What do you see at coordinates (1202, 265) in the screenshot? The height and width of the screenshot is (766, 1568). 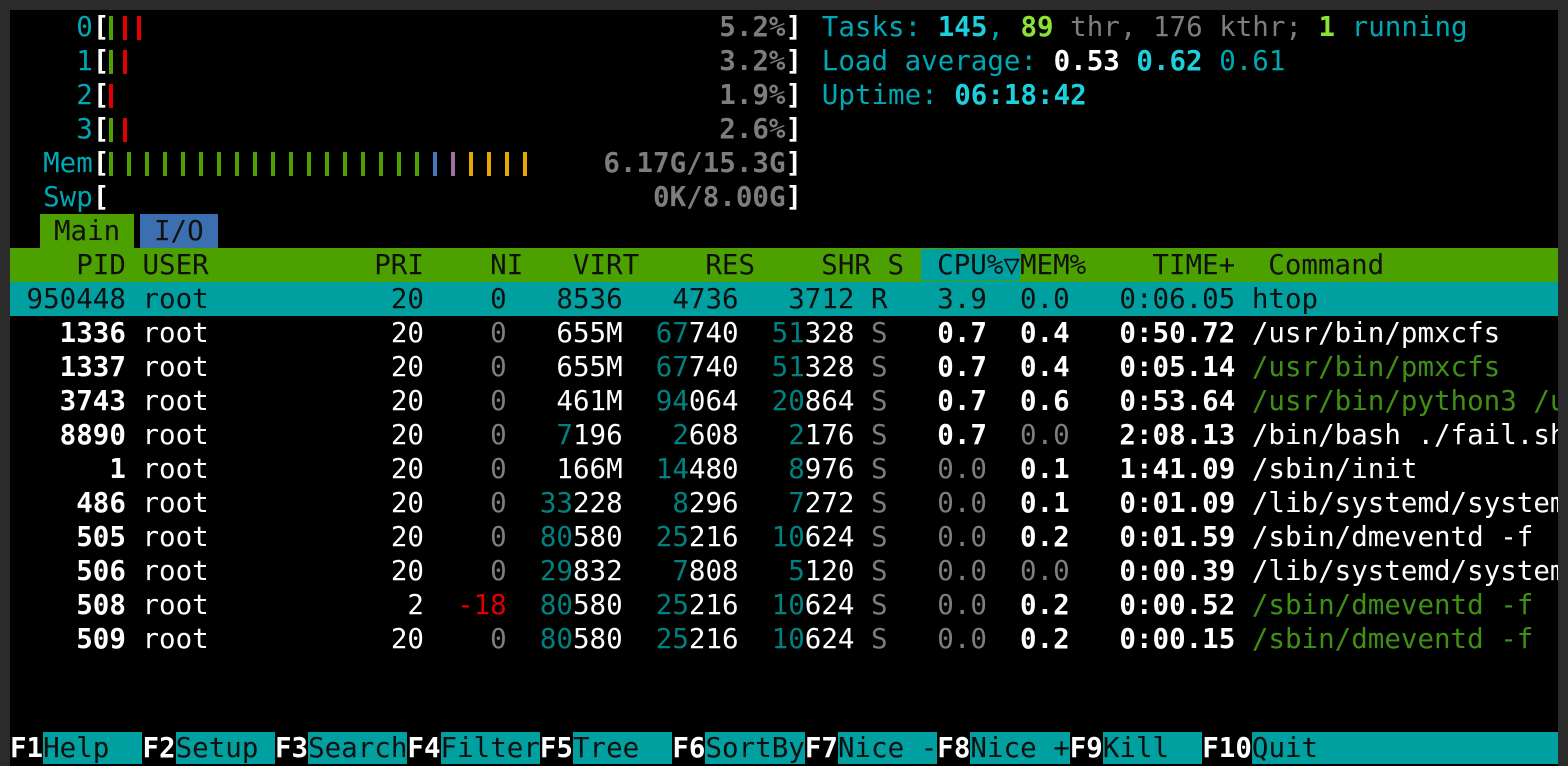 I see `header-columns-right: MEM% TIME+ Command` at bounding box center [1202, 265].